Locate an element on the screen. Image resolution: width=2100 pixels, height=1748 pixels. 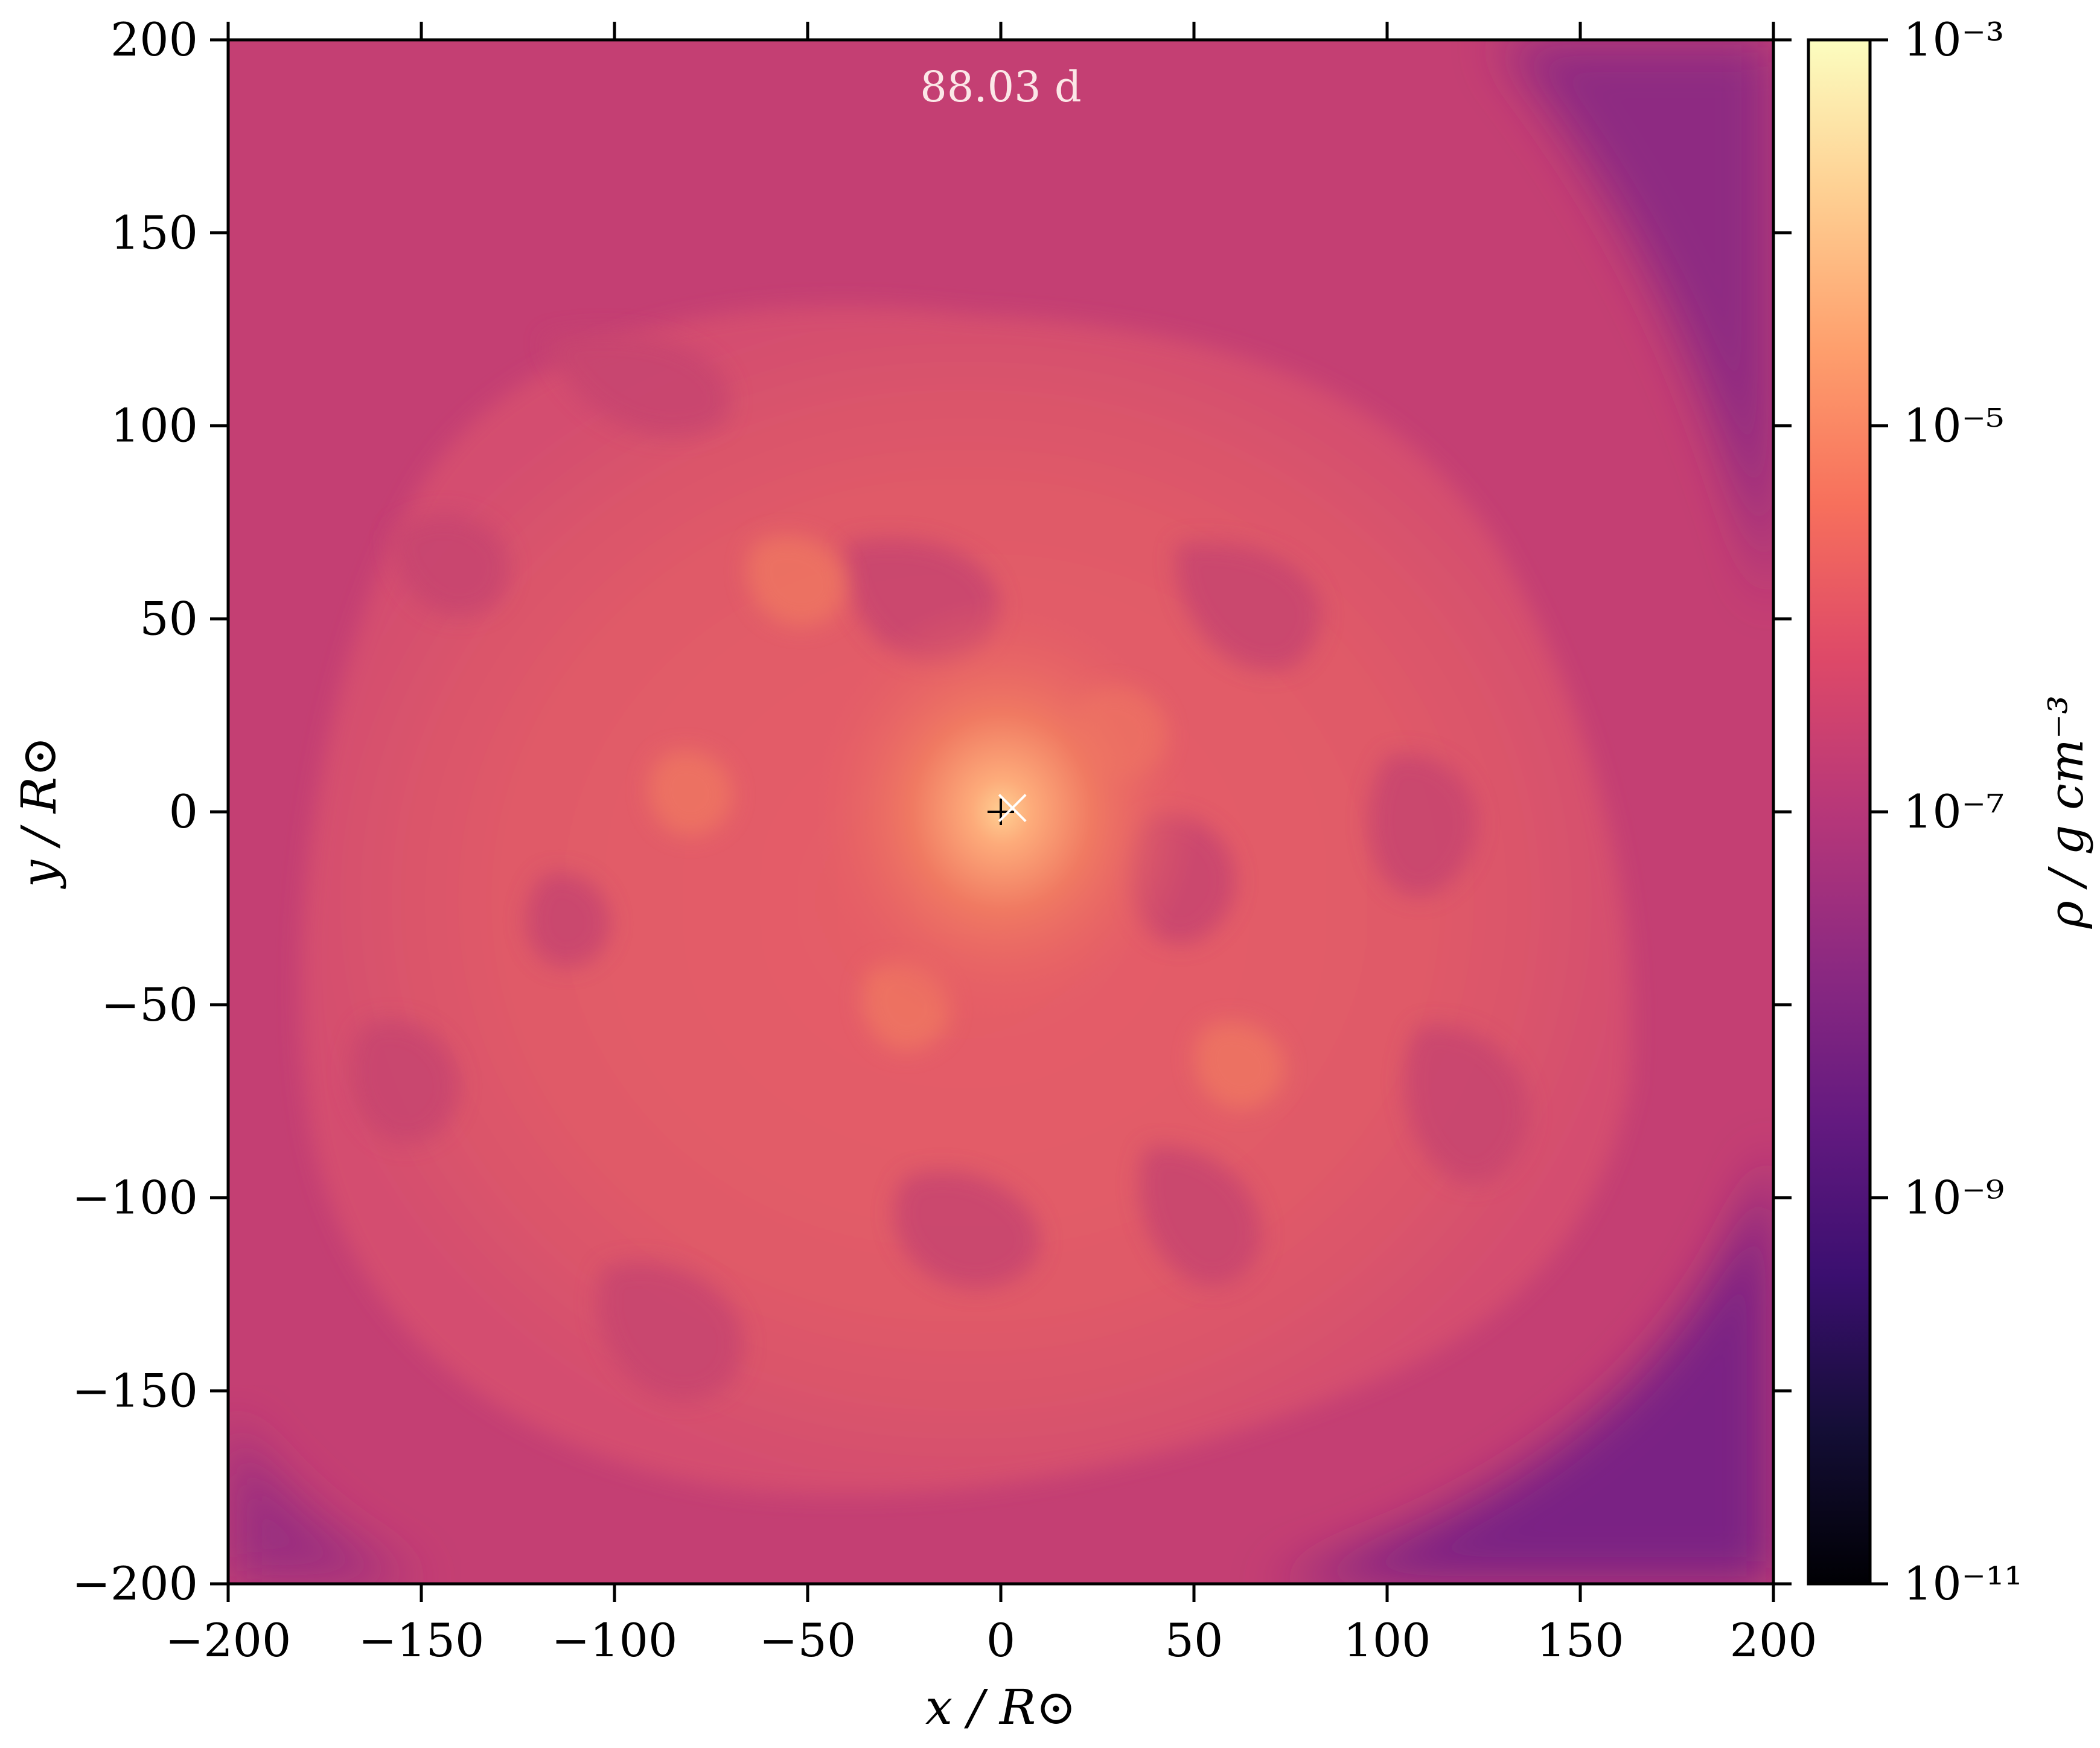
colorbar-tick-label: 10⁻⁹ is located at coordinates (1953, 1198).